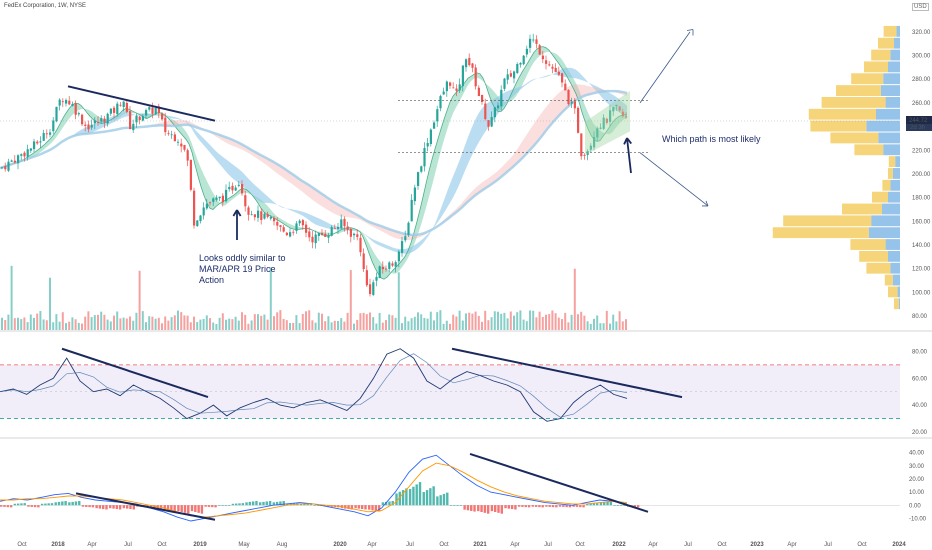 The image size is (932, 550). Describe the element at coordinates (757, 545) in the screenshot. I see `time-axis-tick: 2023` at that location.